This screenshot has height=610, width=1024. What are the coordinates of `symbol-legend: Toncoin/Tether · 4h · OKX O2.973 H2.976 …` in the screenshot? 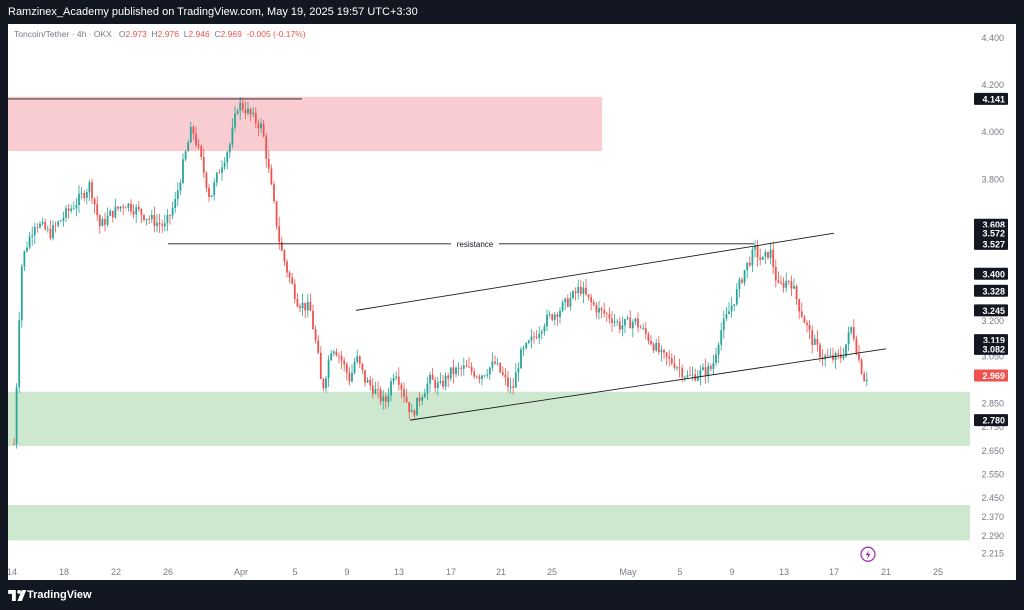 It's located at (160, 34).